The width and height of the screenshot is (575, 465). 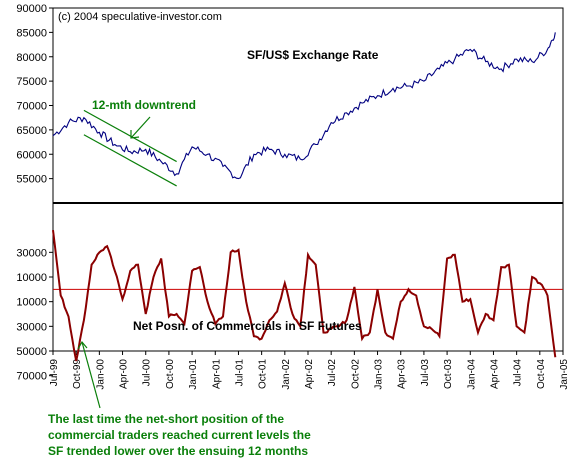 What do you see at coordinates (379, 374) in the screenshot?
I see `x-tick-label: Jan-03` at bounding box center [379, 374].